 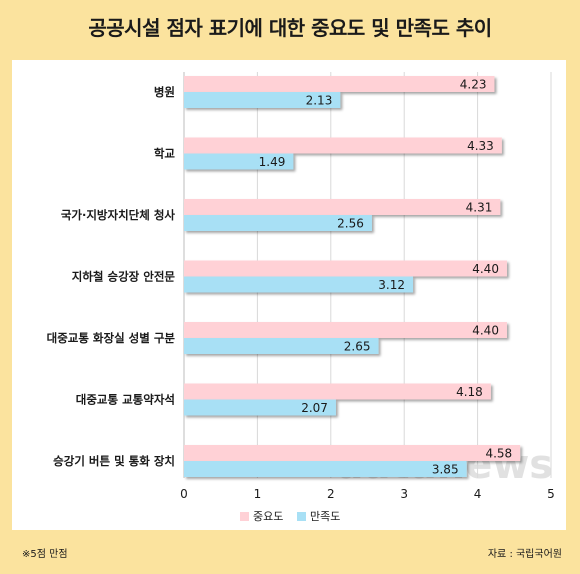 I want to click on data-label: 2.65, so click(x=357, y=347).